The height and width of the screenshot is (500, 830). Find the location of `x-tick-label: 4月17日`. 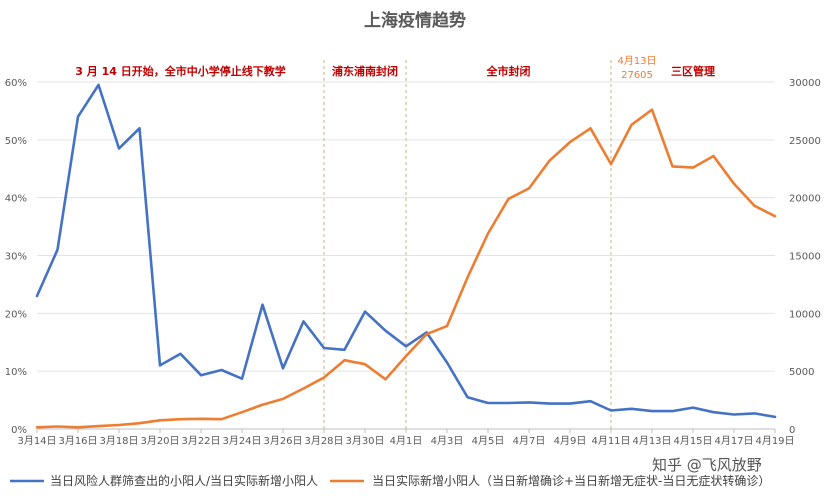

x-tick-label: 4月17日 is located at coordinates (733, 441).